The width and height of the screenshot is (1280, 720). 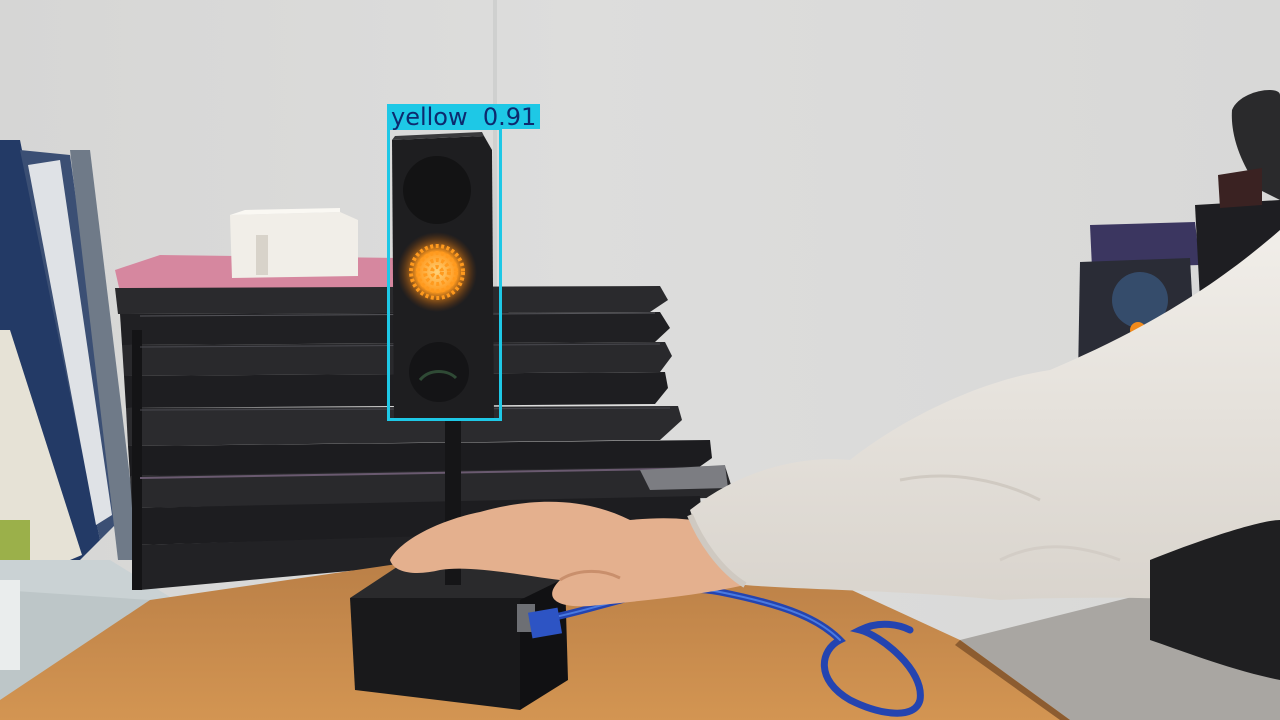 I want to click on detection-label: yellow 0.91, so click(x=464, y=117).